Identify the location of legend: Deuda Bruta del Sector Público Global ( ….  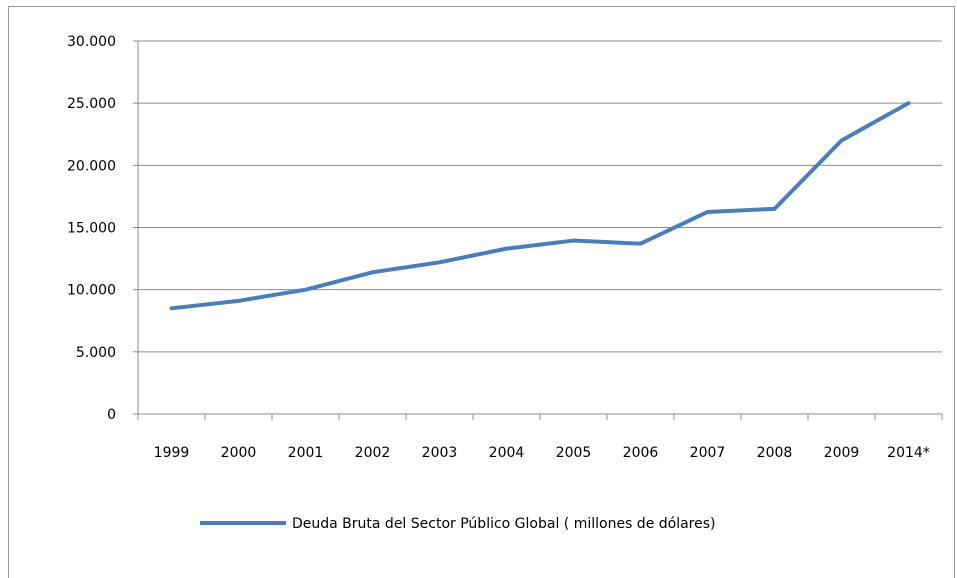
(458, 524).